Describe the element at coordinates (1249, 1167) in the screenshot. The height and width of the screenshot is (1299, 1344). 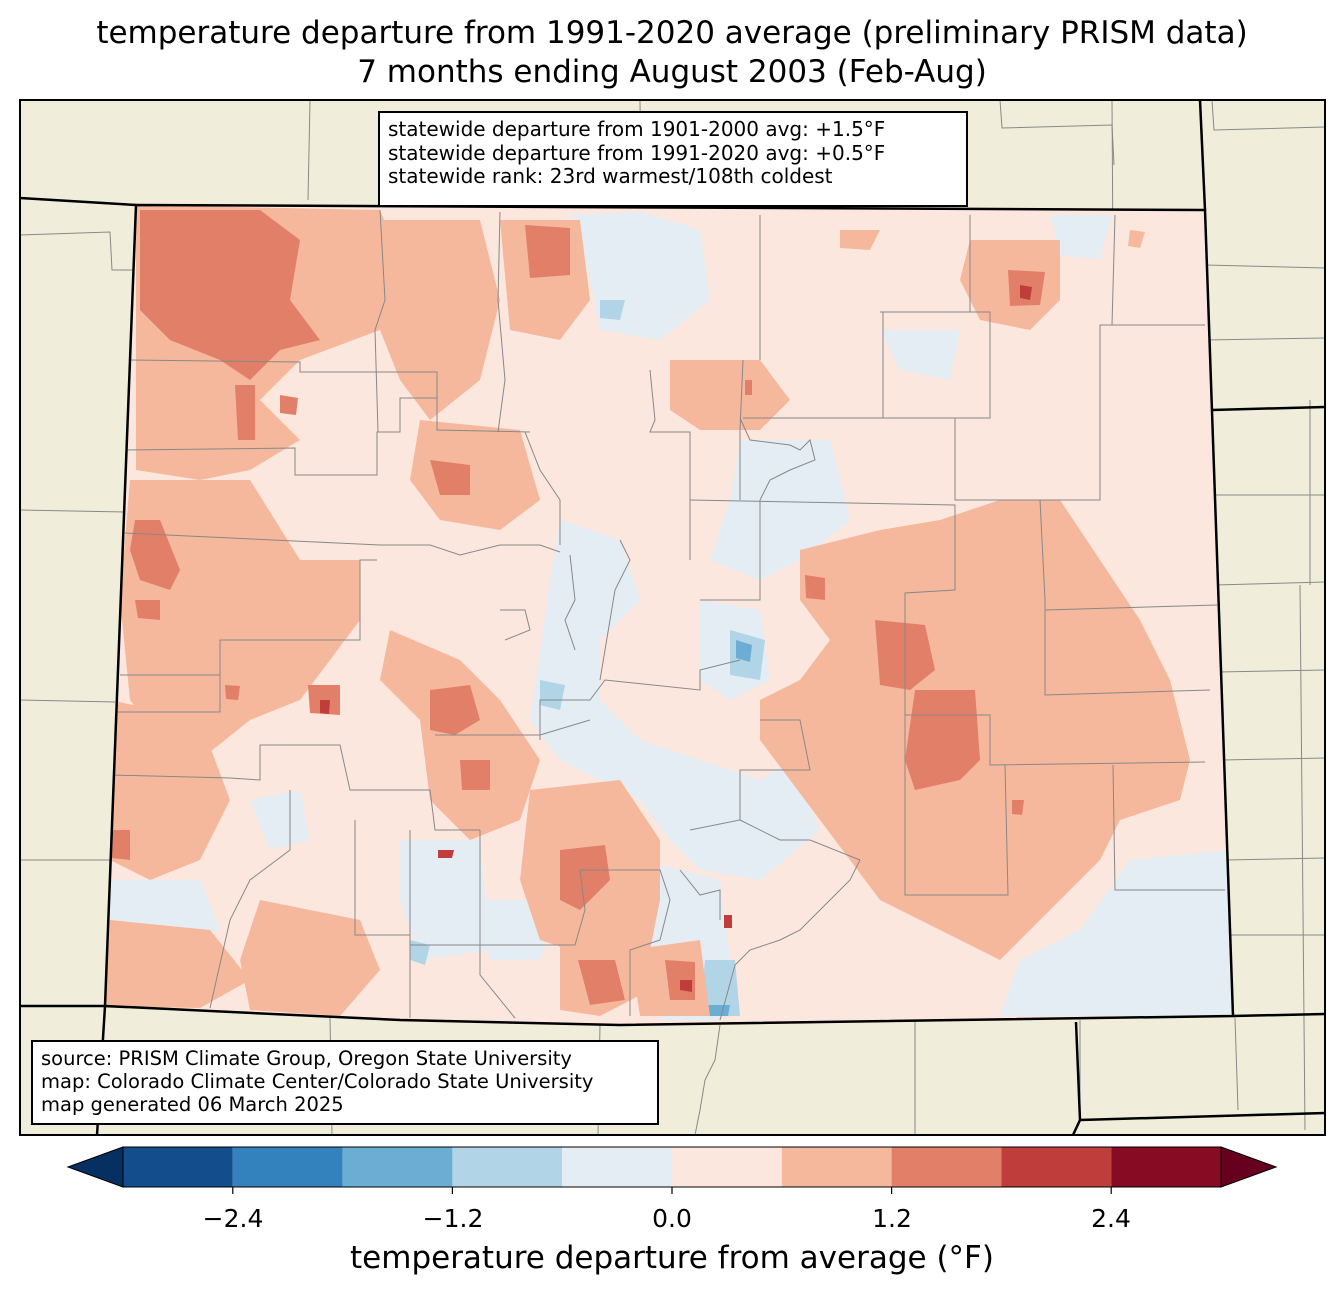
I see `colorbar-extend-high` at that location.